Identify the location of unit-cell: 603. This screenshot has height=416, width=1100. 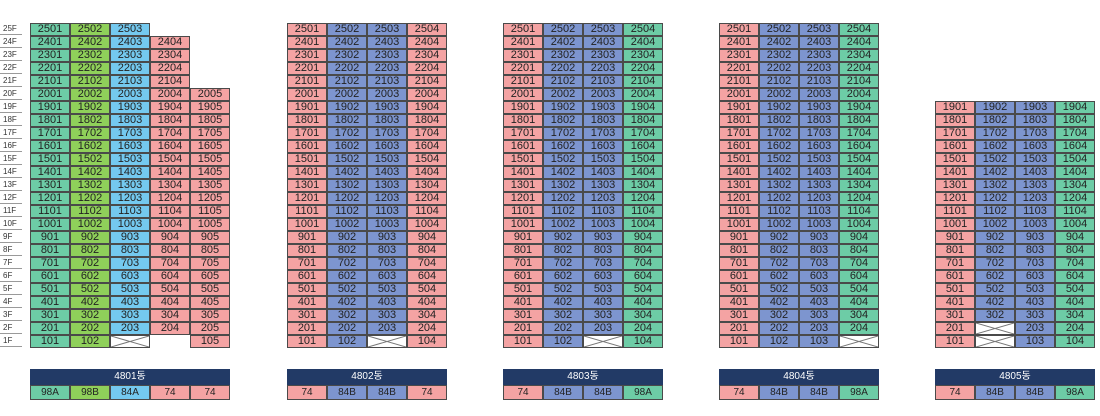
(1035, 276).